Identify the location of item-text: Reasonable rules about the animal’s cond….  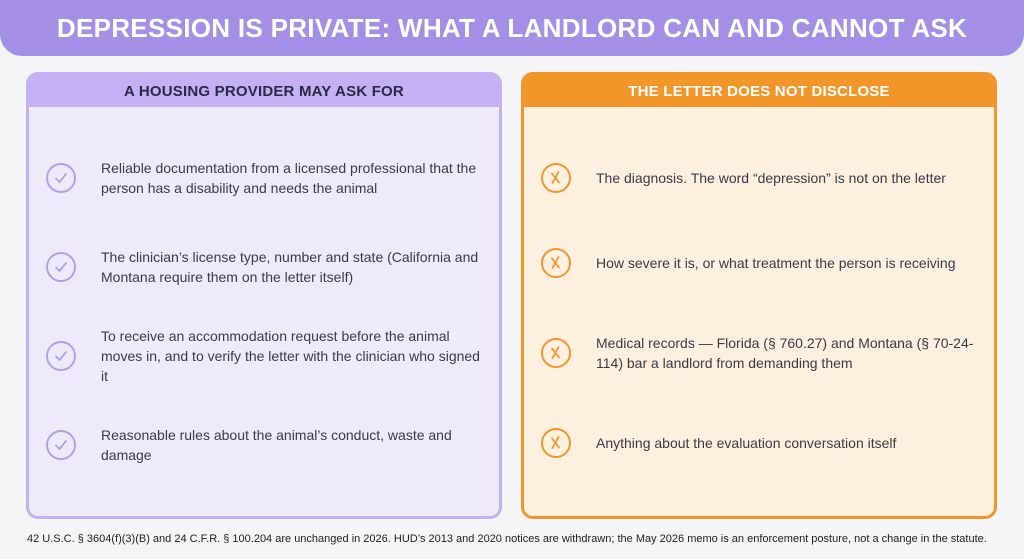
(276, 445).